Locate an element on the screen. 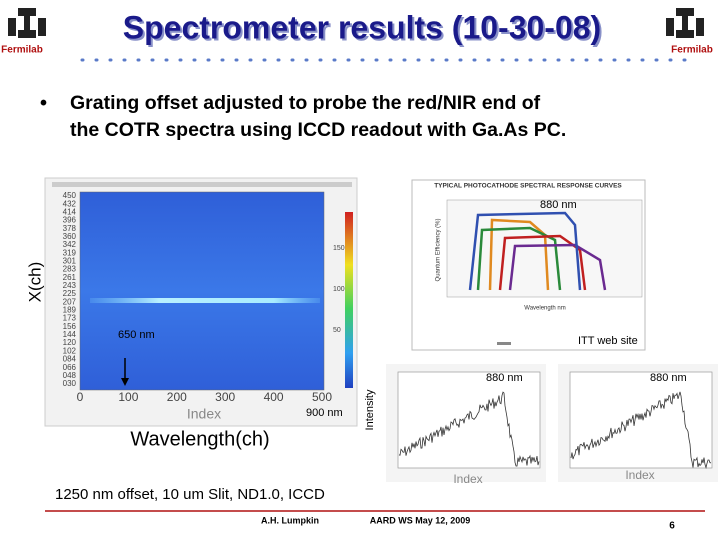 Image resolution: width=720 pixels, height=540 pixels. axis-label: Quantum Efficiency (%) is located at coordinates (439, 250).